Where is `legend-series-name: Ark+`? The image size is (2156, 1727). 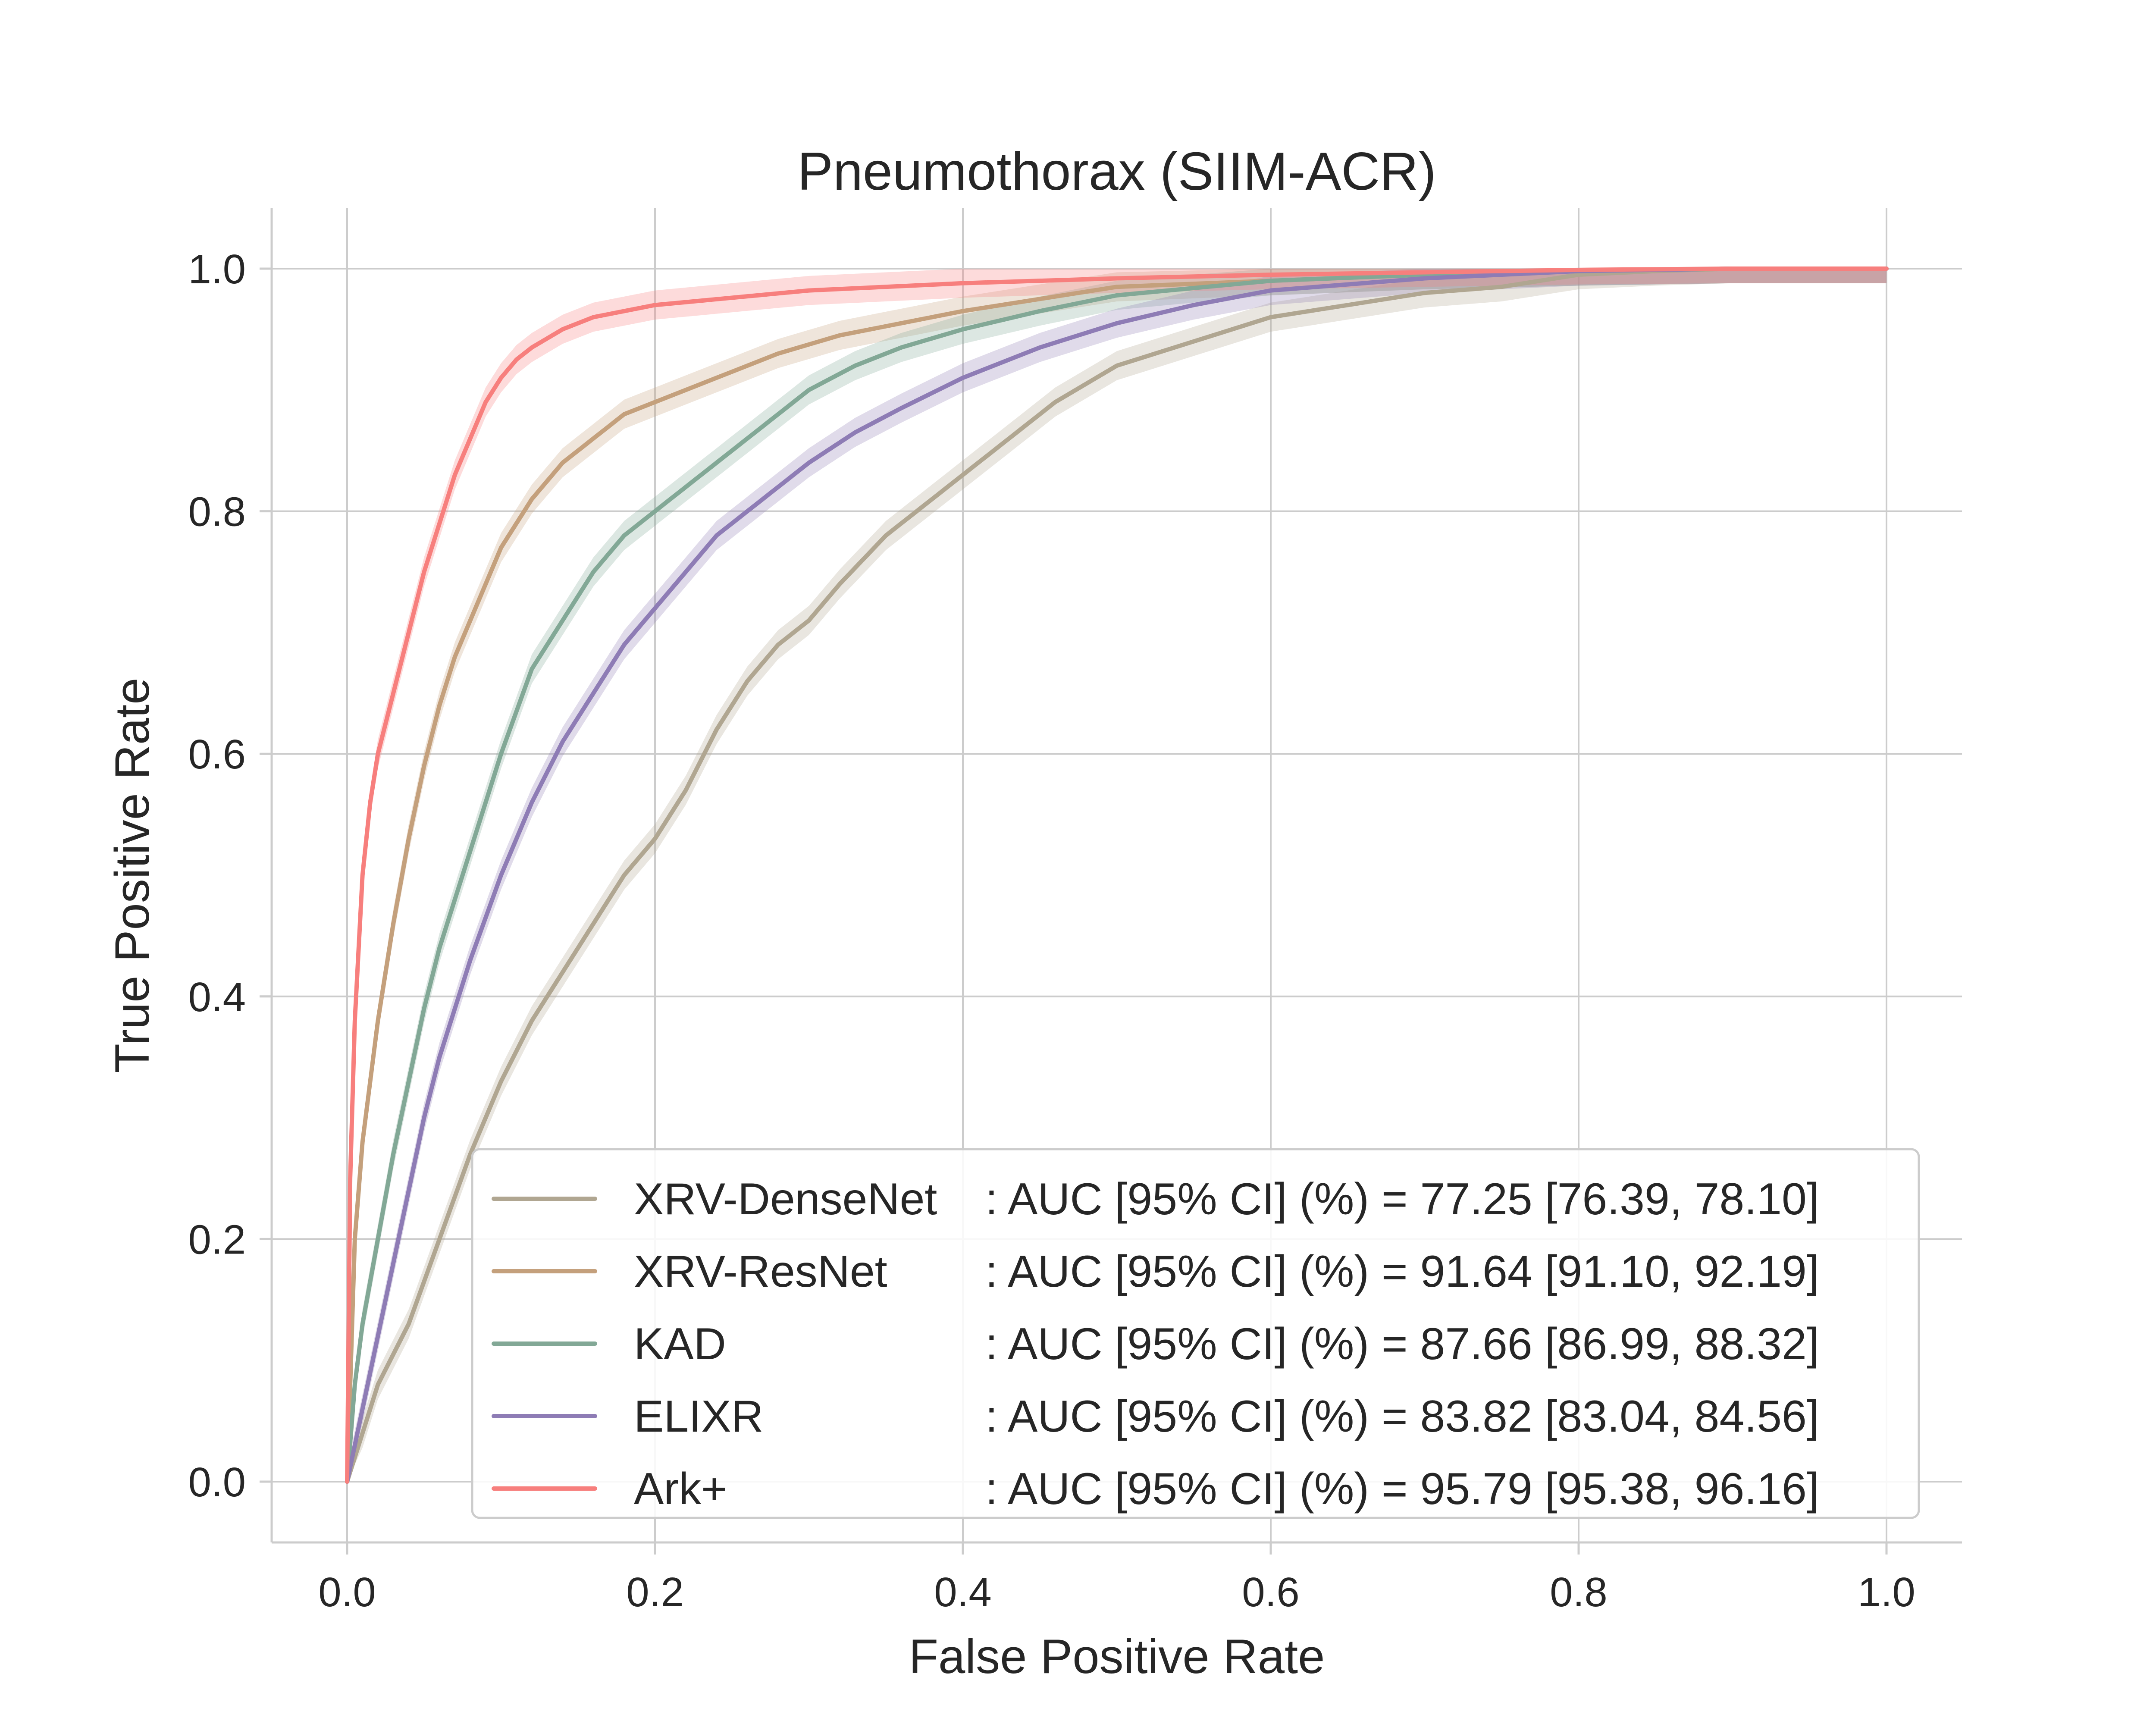
legend-series-name: Ark+ is located at coordinates (680, 1489).